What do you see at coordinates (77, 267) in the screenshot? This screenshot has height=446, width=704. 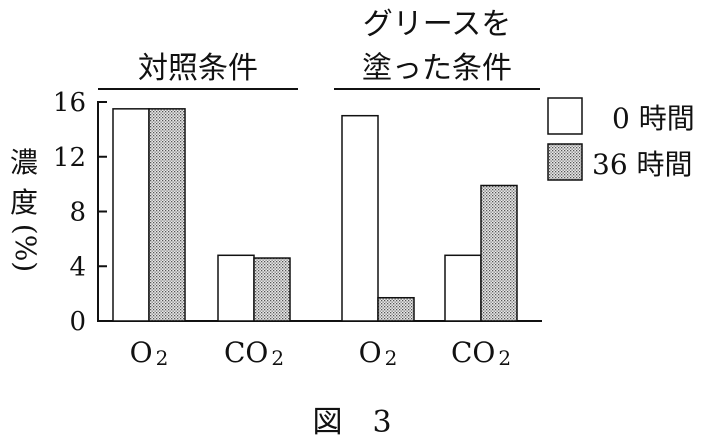 I see `y-tick-label: 4` at bounding box center [77, 267].